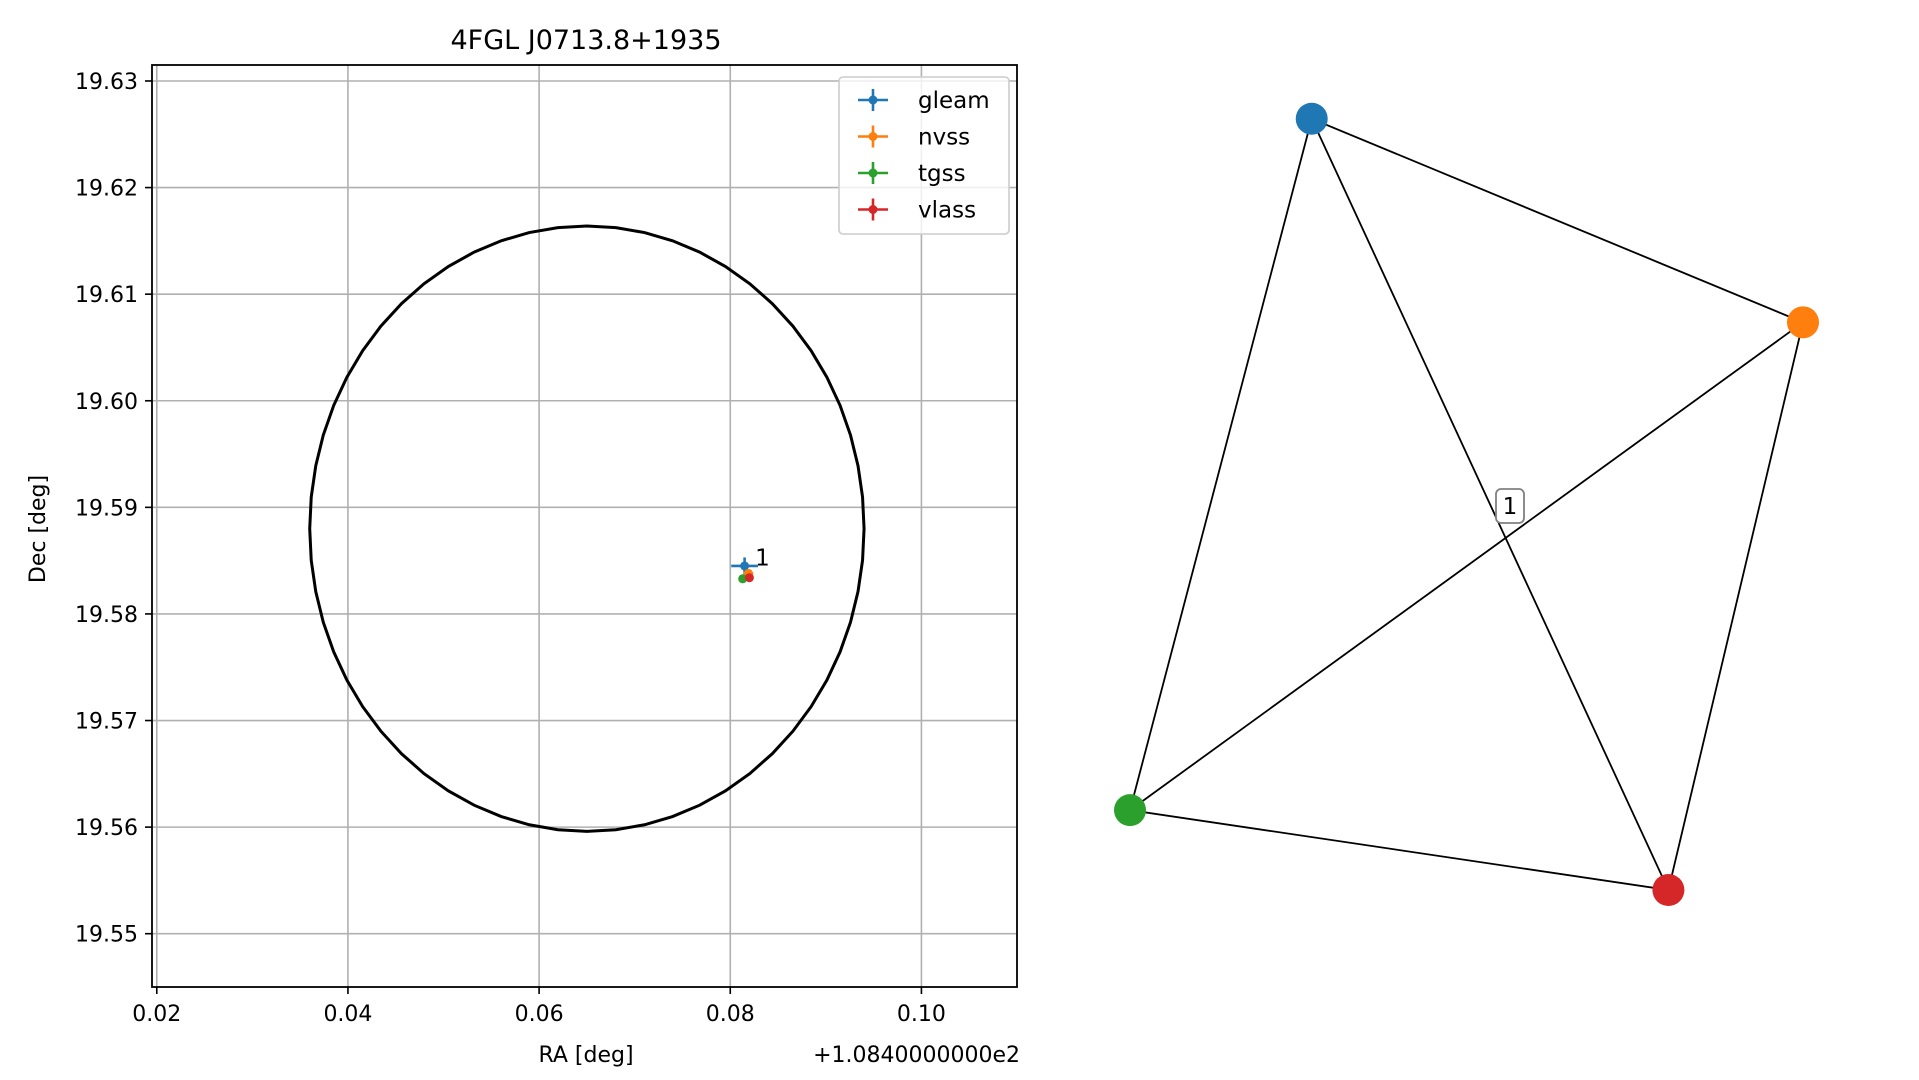  What do you see at coordinates (1557, 220) in the screenshot?
I see `edge-gleam-nvss` at bounding box center [1557, 220].